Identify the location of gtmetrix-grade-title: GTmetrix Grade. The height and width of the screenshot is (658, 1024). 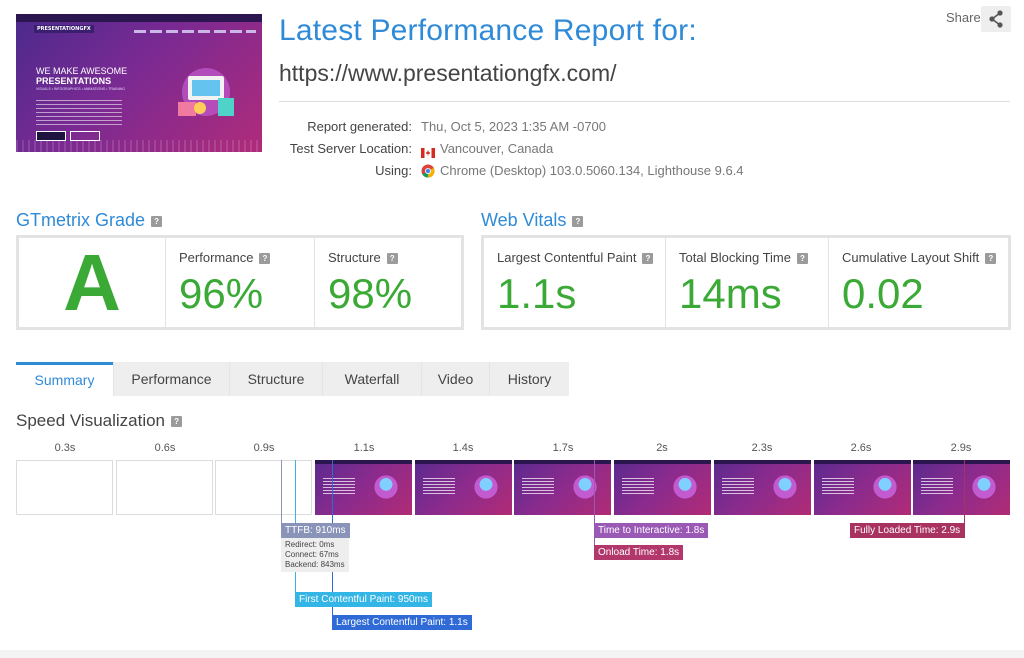
(81, 220).